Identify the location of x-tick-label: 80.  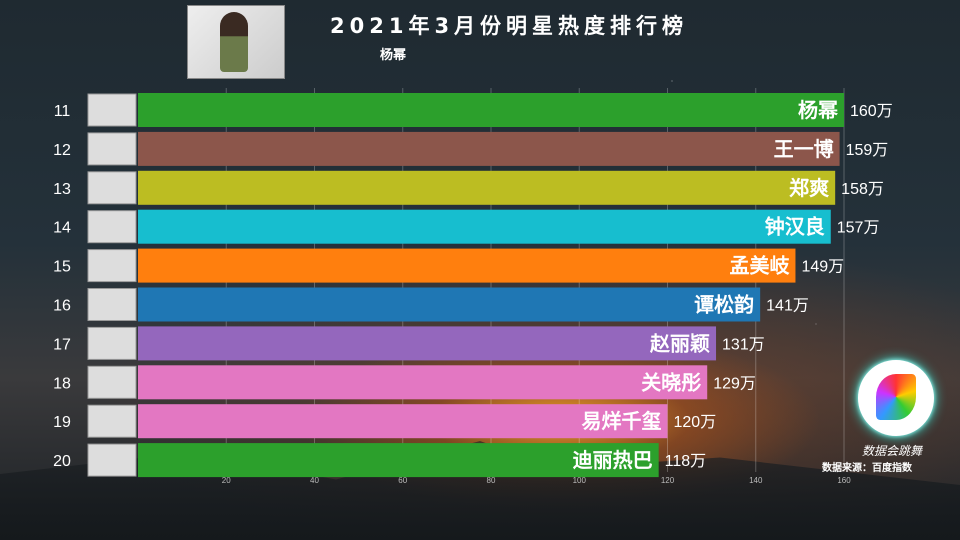
(491, 480).